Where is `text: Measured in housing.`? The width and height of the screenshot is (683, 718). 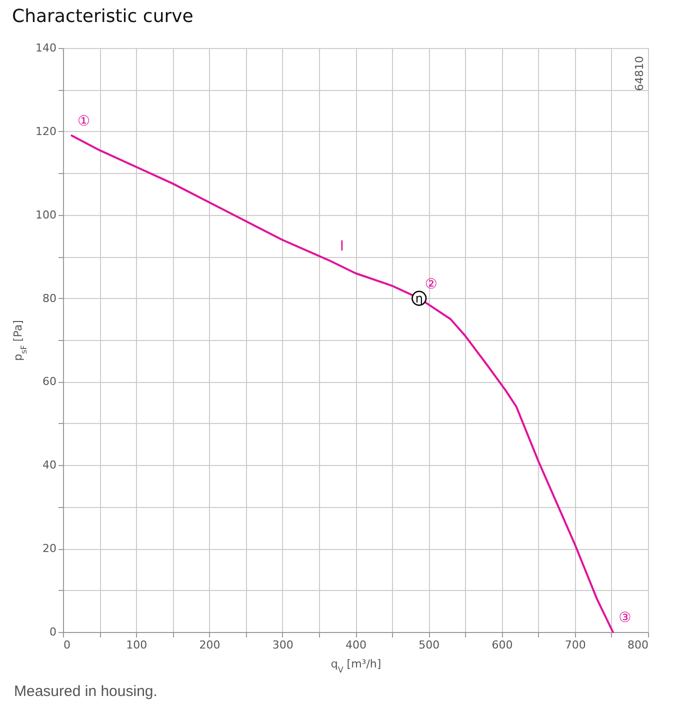
text: Measured in housing. is located at coordinates (86, 691).